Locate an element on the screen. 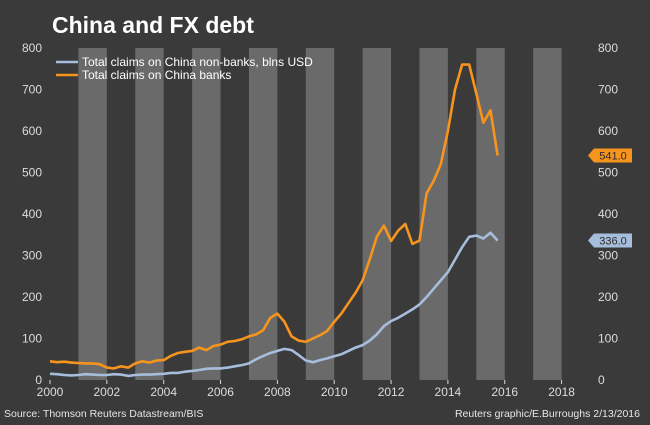 Image resolution: width=650 pixels, height=425 pixels. y-tick-right: 400 is located at coordinates (608, 214).